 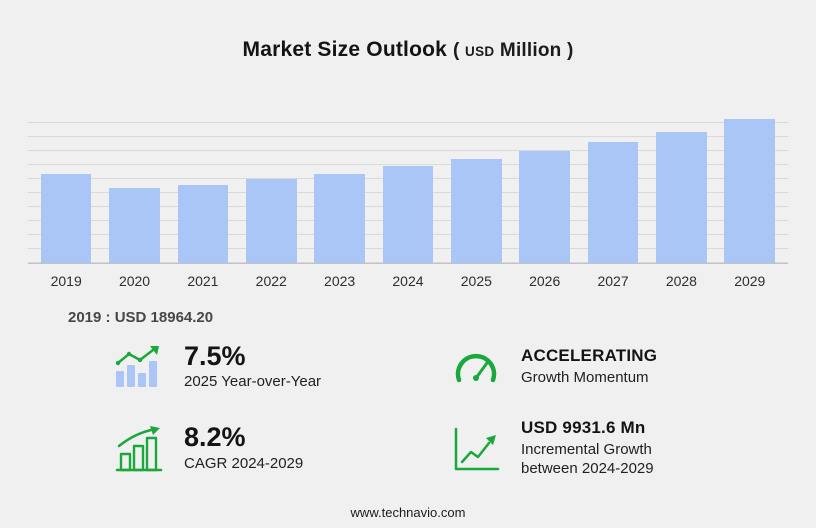 I want to click on bar-column-2026, so click(x=545, y=189).